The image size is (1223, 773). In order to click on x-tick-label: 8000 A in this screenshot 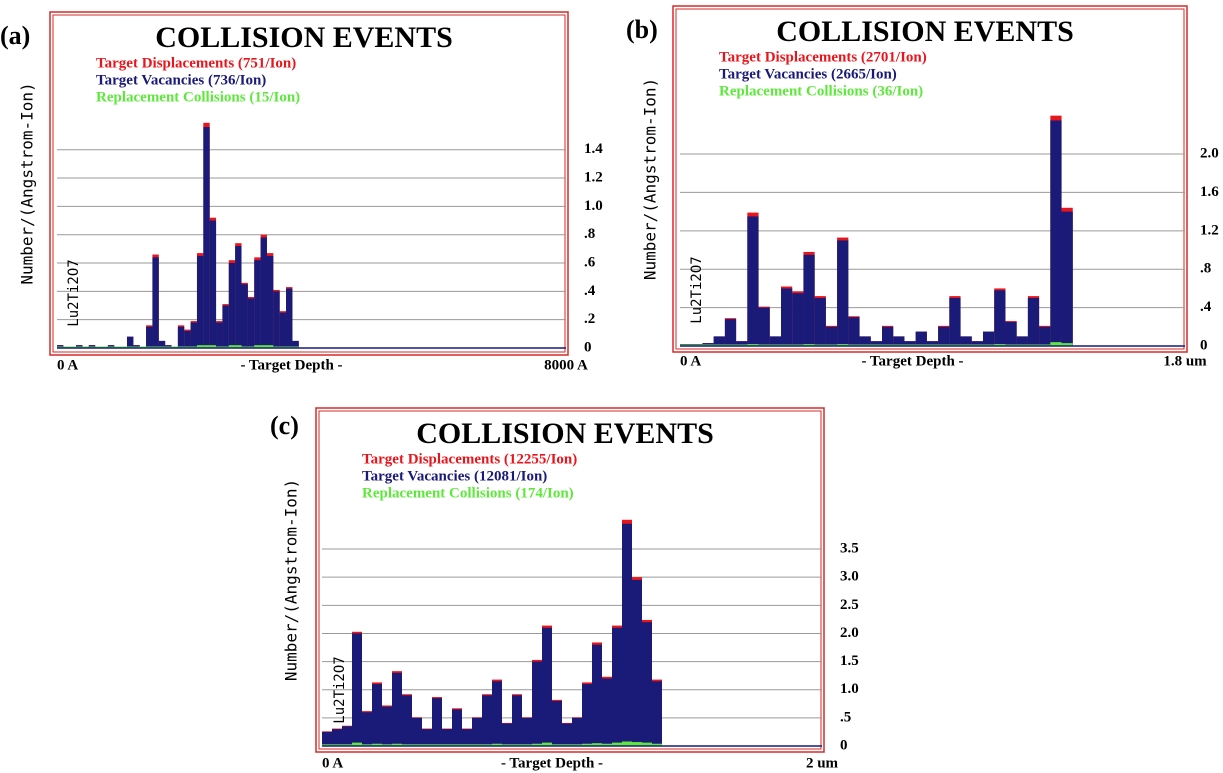, I will do `click(566, 365)`.